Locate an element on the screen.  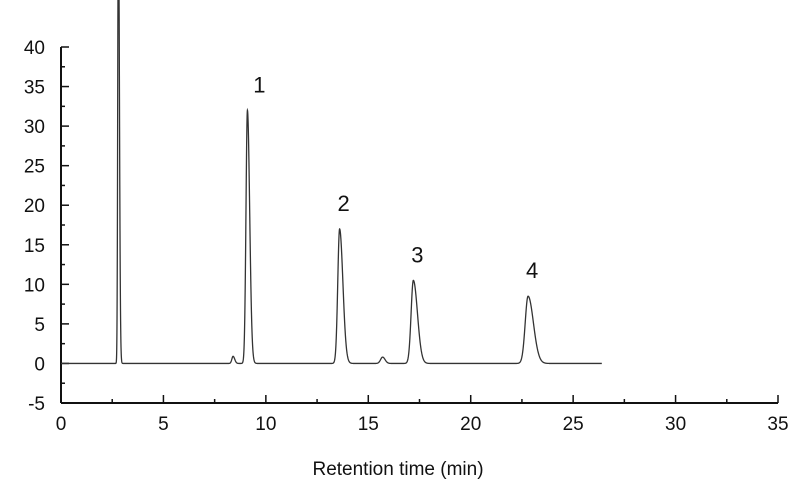
x-tick-label: 30 is located at coordinates (675, 424).